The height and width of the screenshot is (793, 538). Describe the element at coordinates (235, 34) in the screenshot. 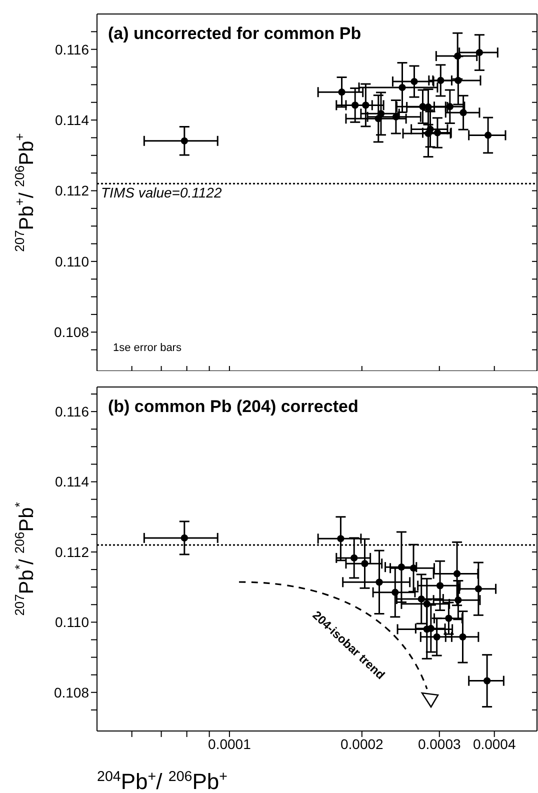

I see `text: (a) uncorrected for common Pb` at that location.